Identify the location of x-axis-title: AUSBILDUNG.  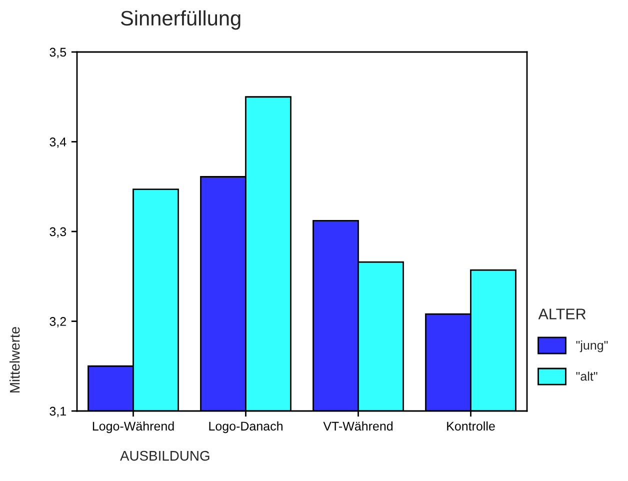
(165, 455).